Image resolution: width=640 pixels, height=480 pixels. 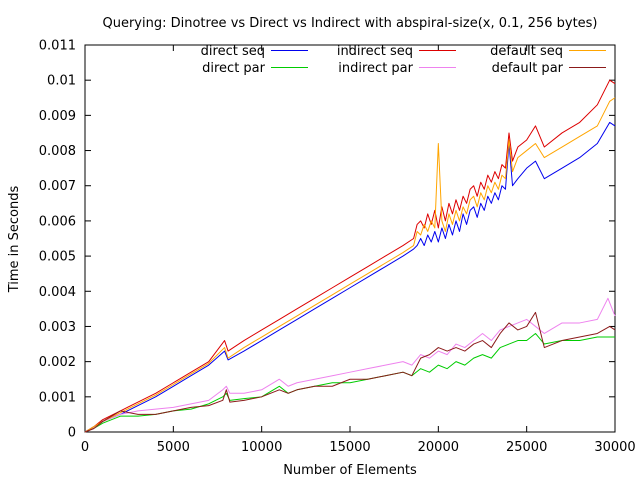 I want to click on x-tick-label: 30000, so click(x=614, y=447).